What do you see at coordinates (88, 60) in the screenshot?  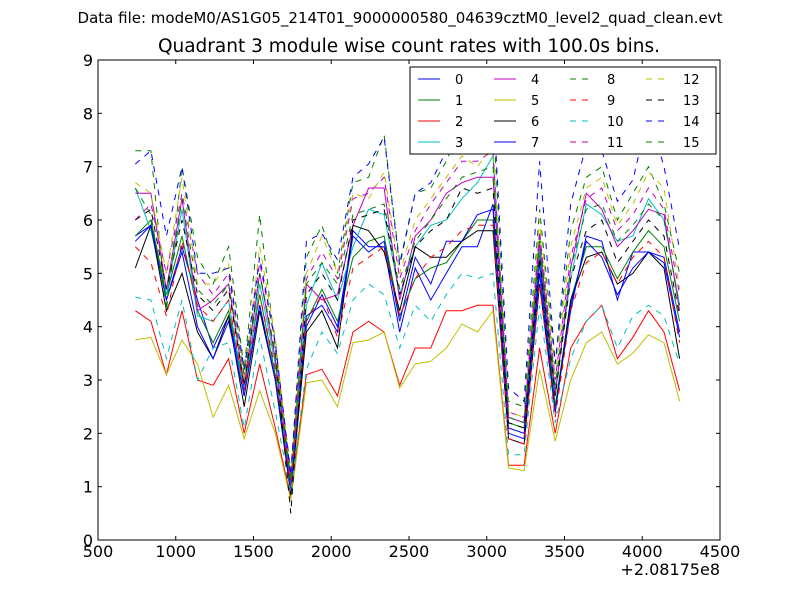 I see `y-tick-label: 9` at bounding box center [88, 60].